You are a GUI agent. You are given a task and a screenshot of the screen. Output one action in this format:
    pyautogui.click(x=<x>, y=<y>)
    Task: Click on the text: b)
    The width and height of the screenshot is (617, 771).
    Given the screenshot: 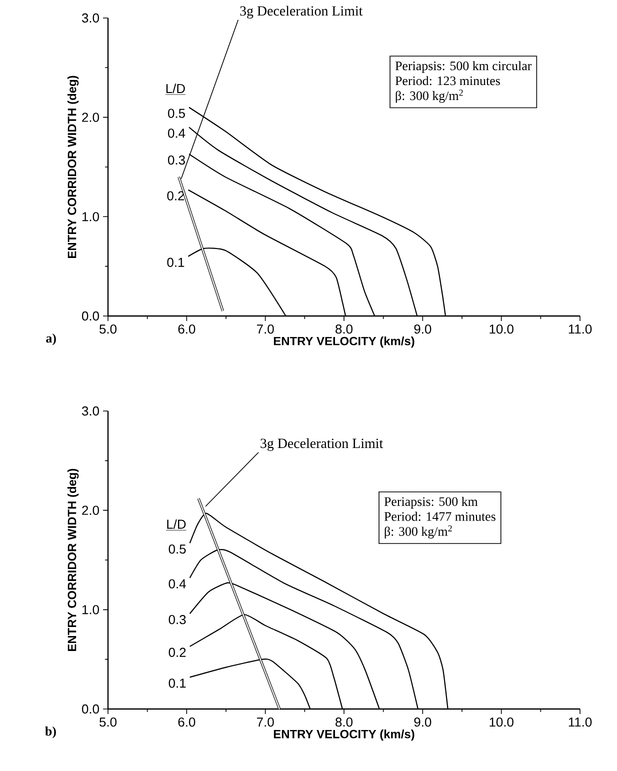 What is the action you would take?
    pyautogui.click(x=50, y=732)
    